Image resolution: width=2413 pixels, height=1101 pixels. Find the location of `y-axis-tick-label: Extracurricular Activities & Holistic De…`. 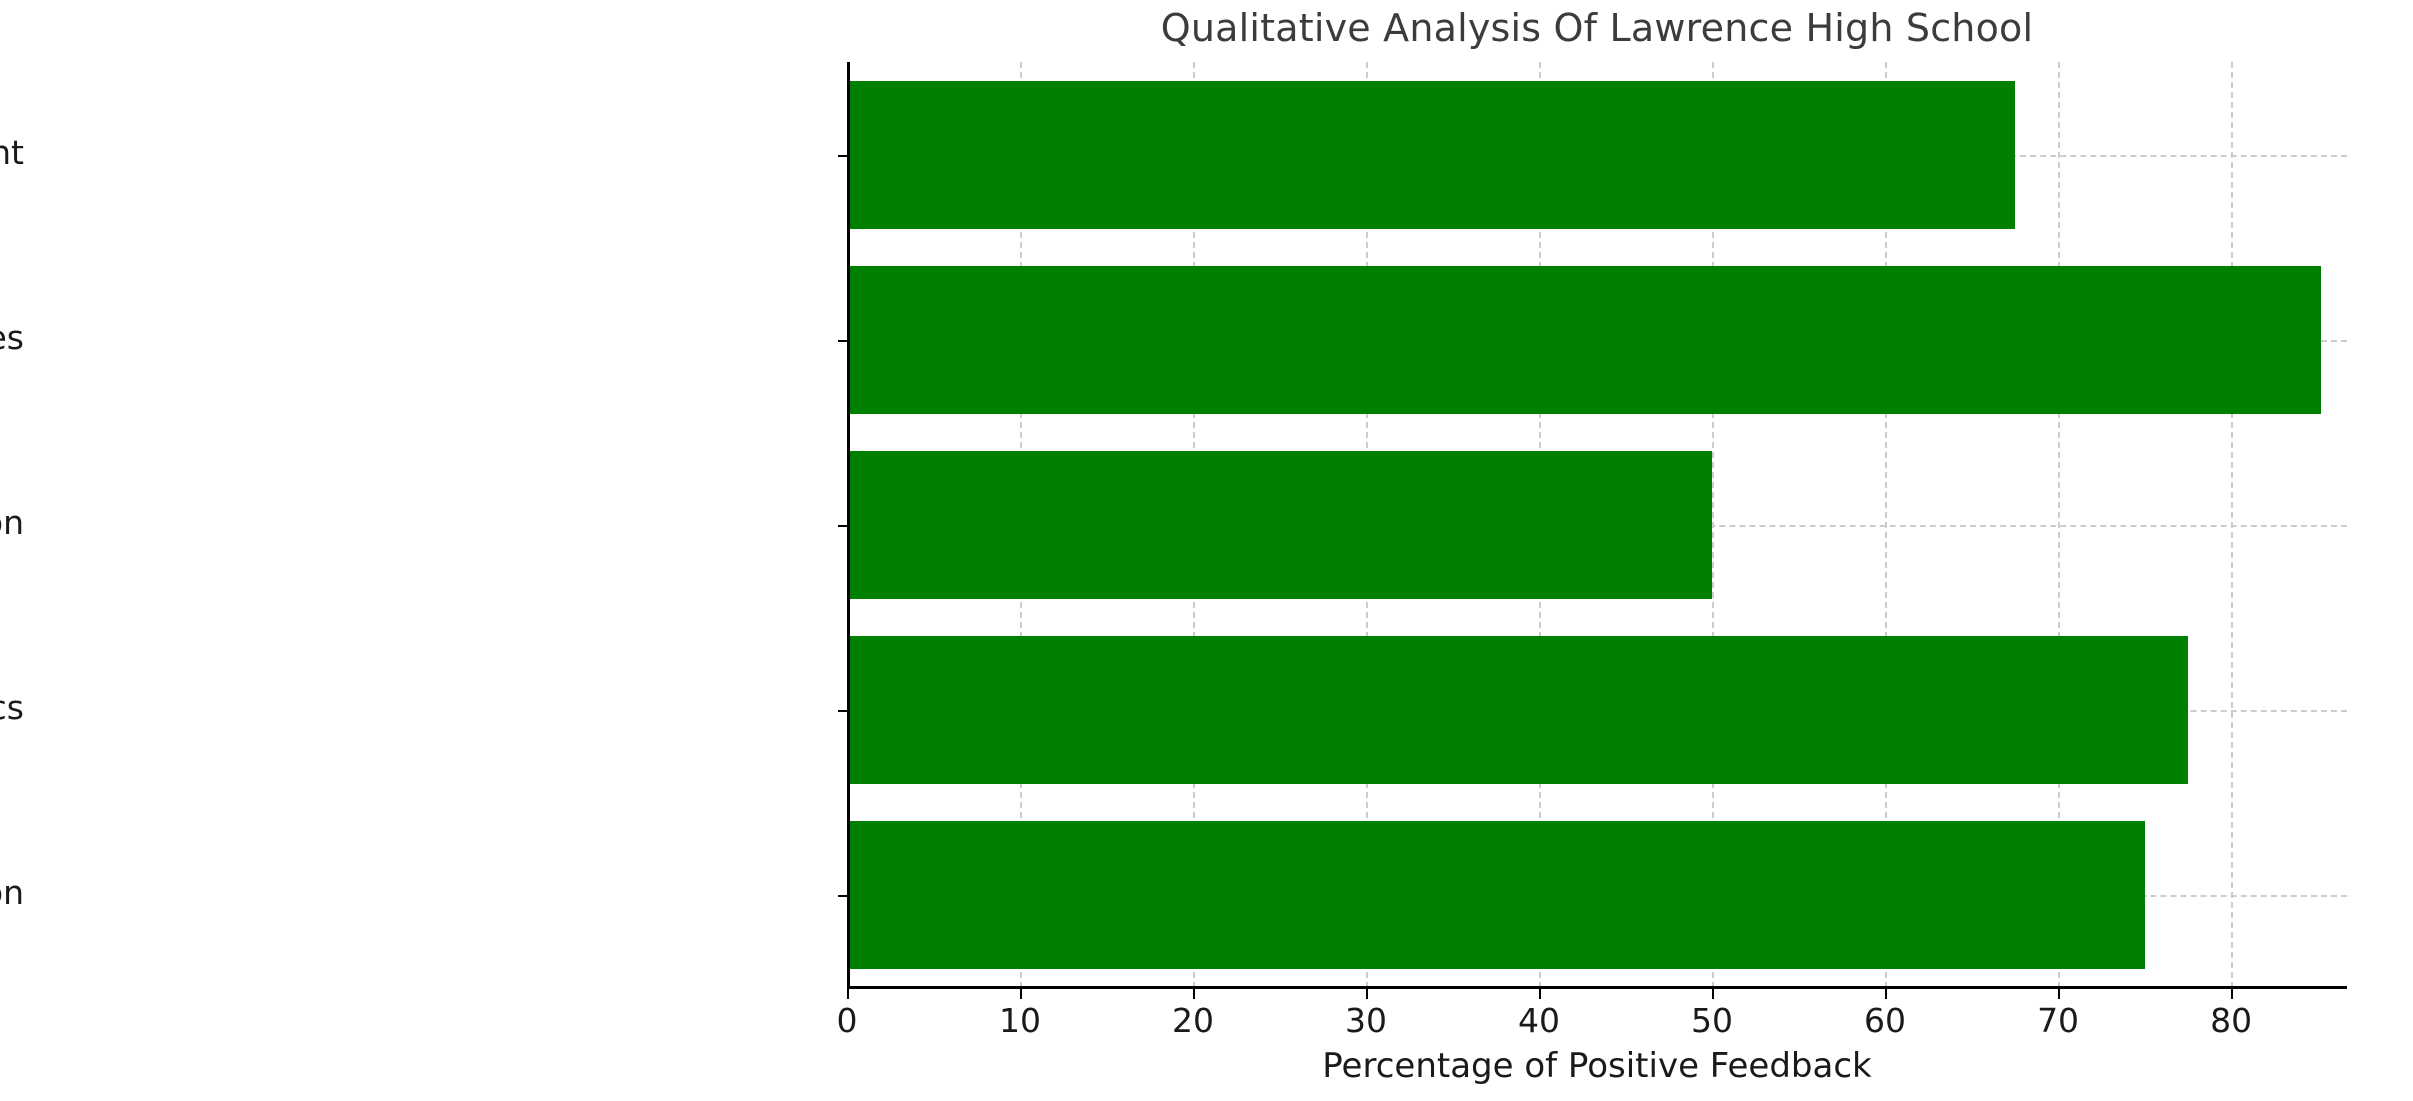

y-axis-tick-label: Extracurricular Activities & Holistic De… is located at coordinates (12, 152).